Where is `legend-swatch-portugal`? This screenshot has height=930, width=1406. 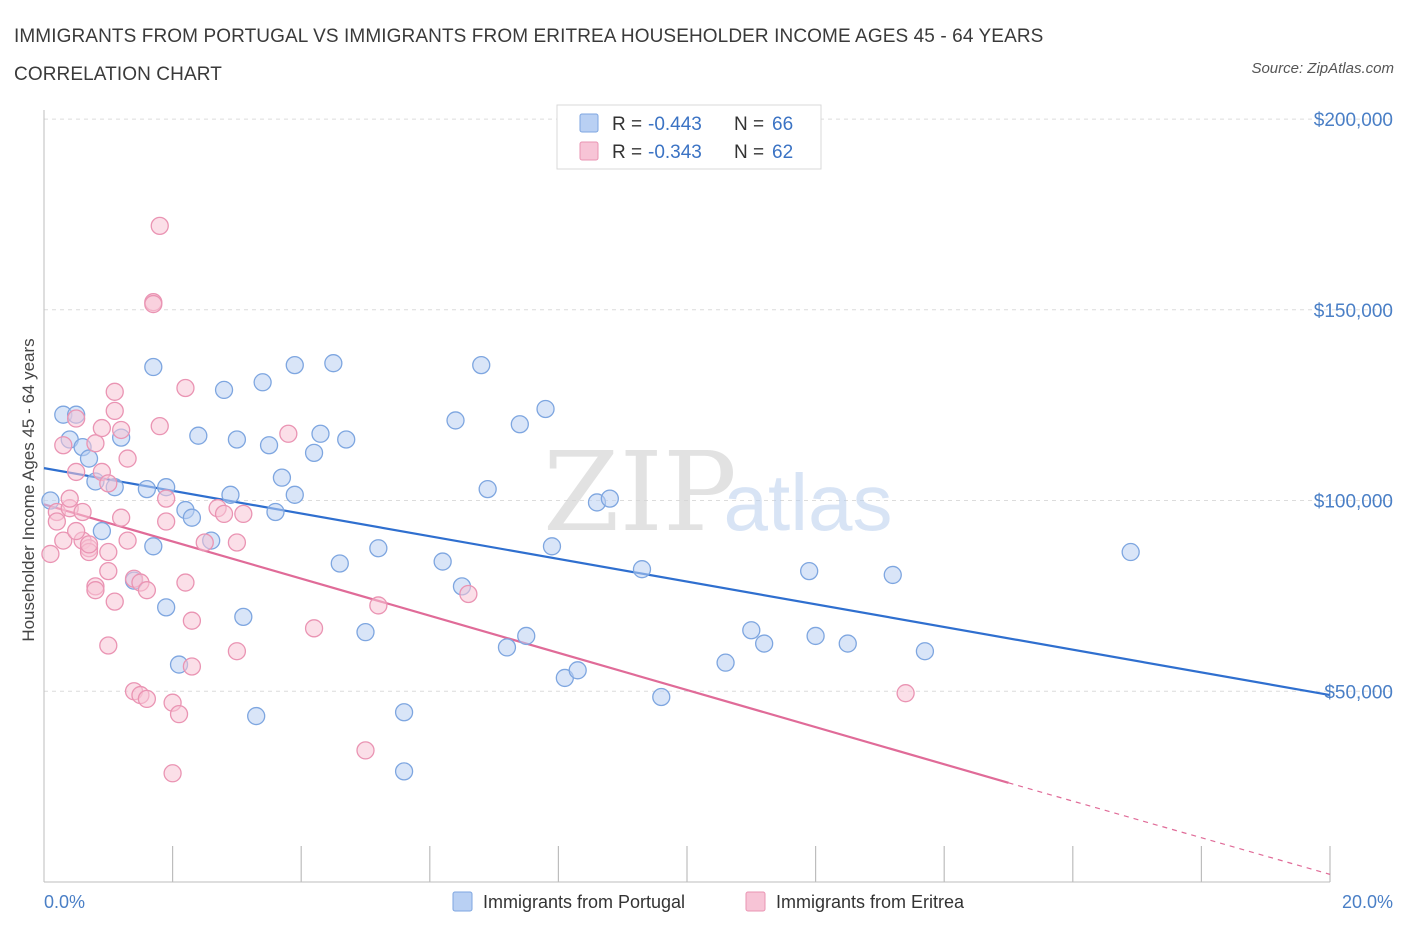
legend-swatch-portugal is located at coordinates (589, 123).